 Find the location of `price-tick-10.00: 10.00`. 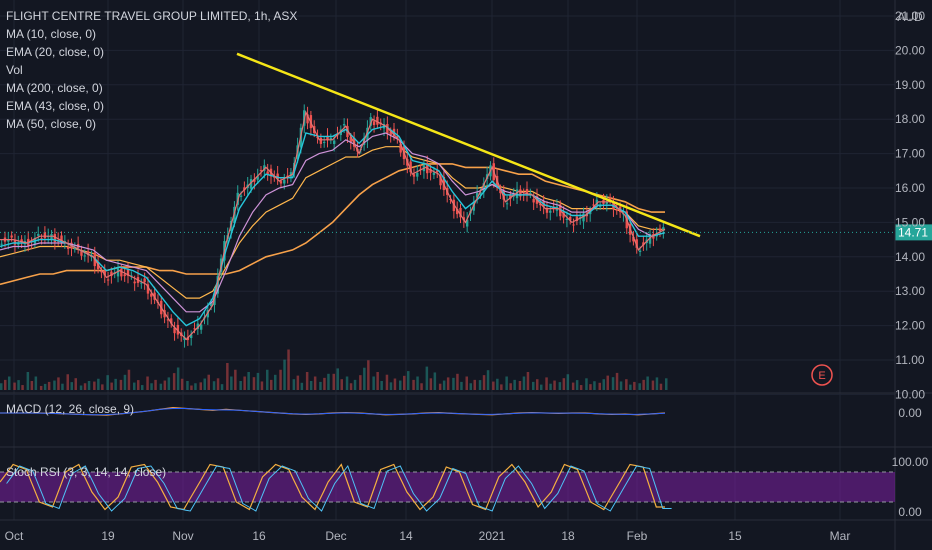

price-tick-10.00: 10.00 is located at coordinates (910, 394).